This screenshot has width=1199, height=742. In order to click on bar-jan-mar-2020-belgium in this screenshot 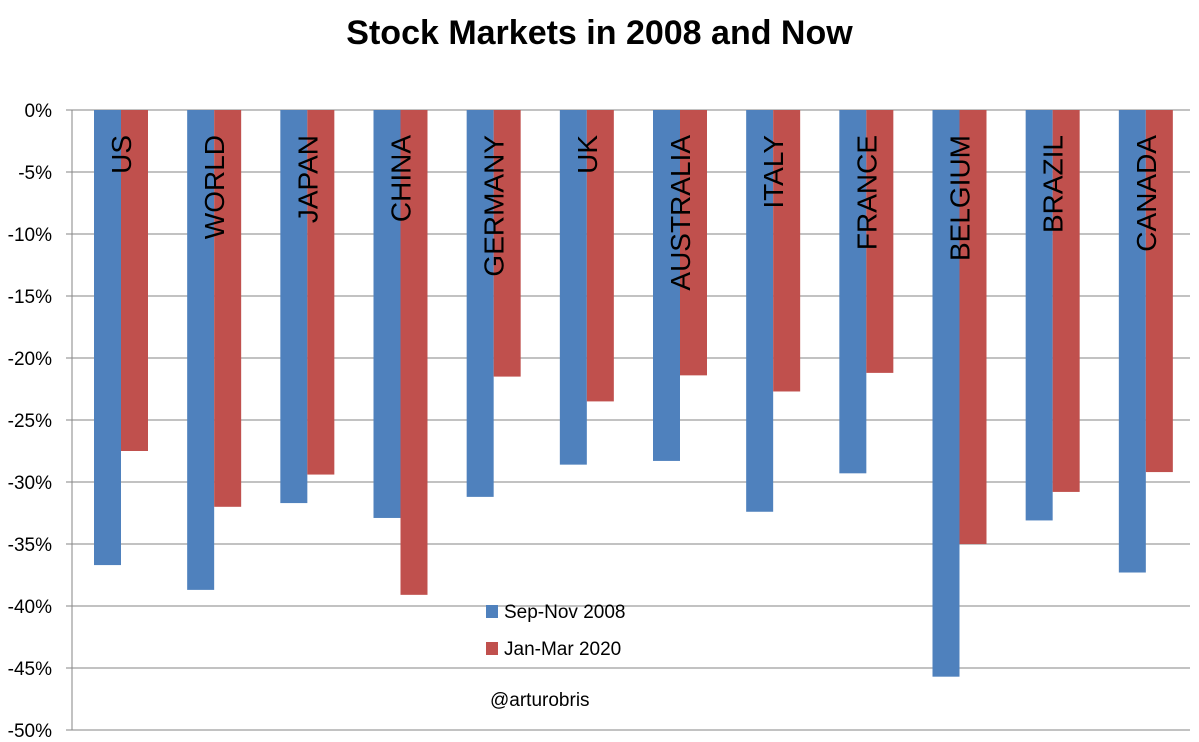, I will do `click(973, 327)`.